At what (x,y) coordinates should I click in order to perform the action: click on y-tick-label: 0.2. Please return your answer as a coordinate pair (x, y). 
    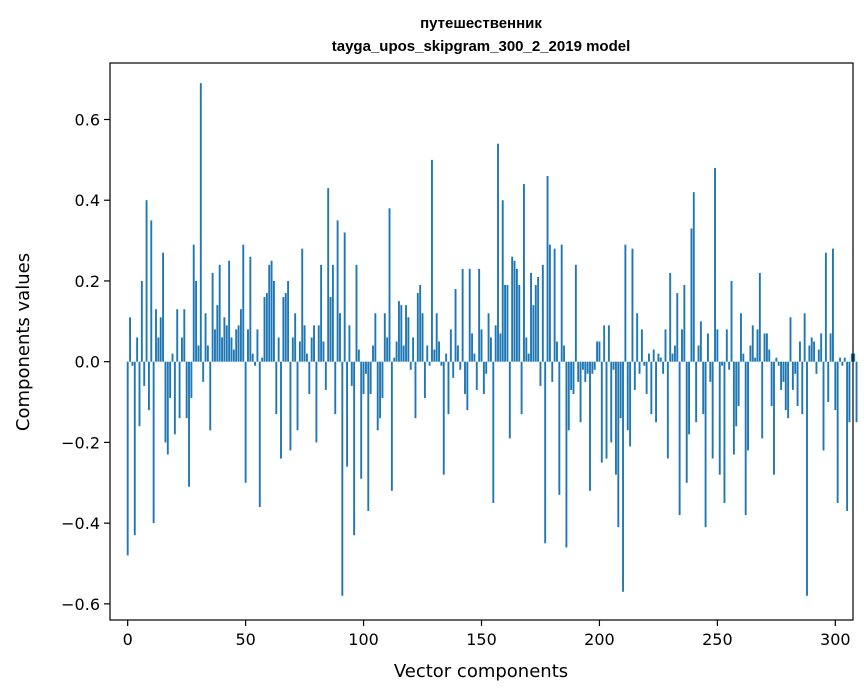
    Looking at the image, I should click on (87, 281).